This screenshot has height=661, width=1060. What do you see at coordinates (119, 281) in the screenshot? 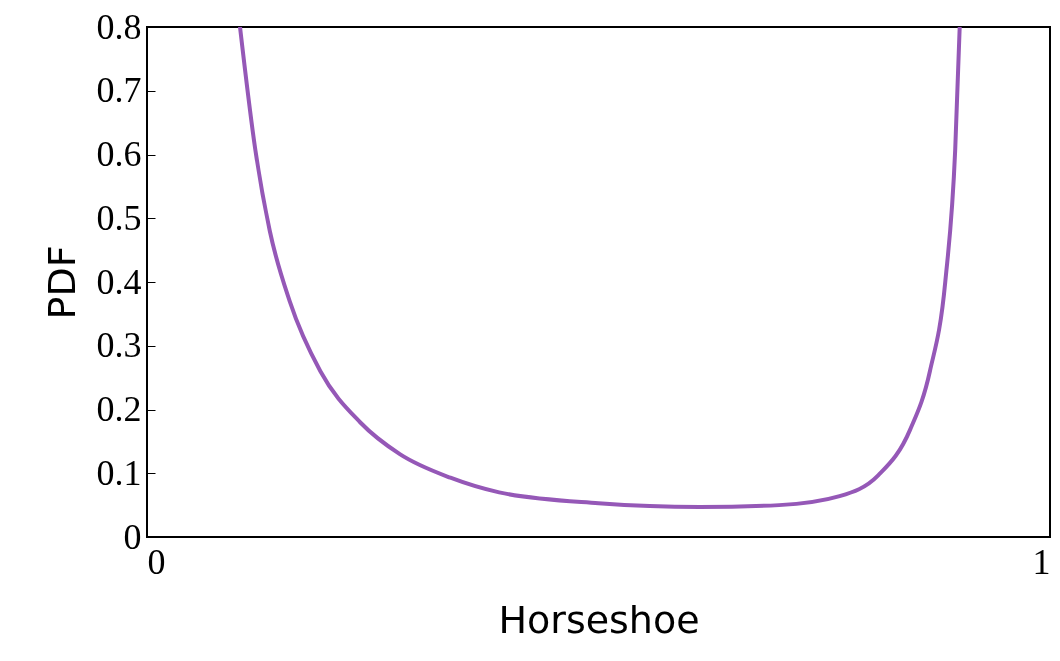
I see `y-tick-label: 0.4` at bounding box center [119, 281].